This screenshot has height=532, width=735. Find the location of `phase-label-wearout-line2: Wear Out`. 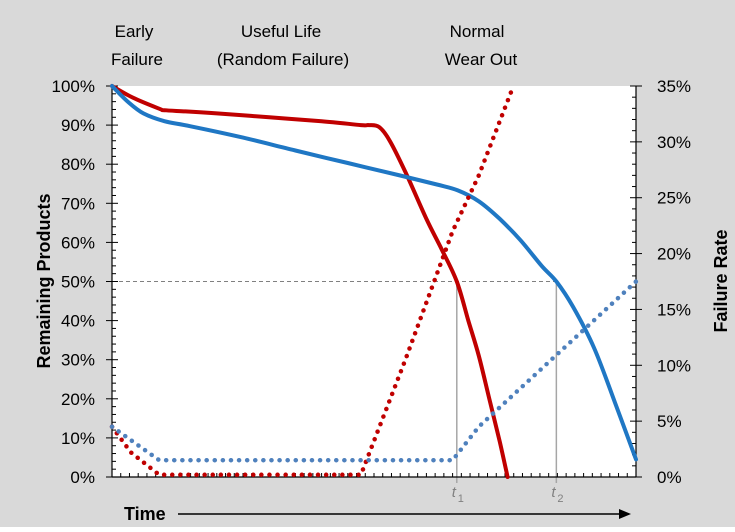

phase-label-wearout-line2: Wear Out is located at coordinates (481, 59).